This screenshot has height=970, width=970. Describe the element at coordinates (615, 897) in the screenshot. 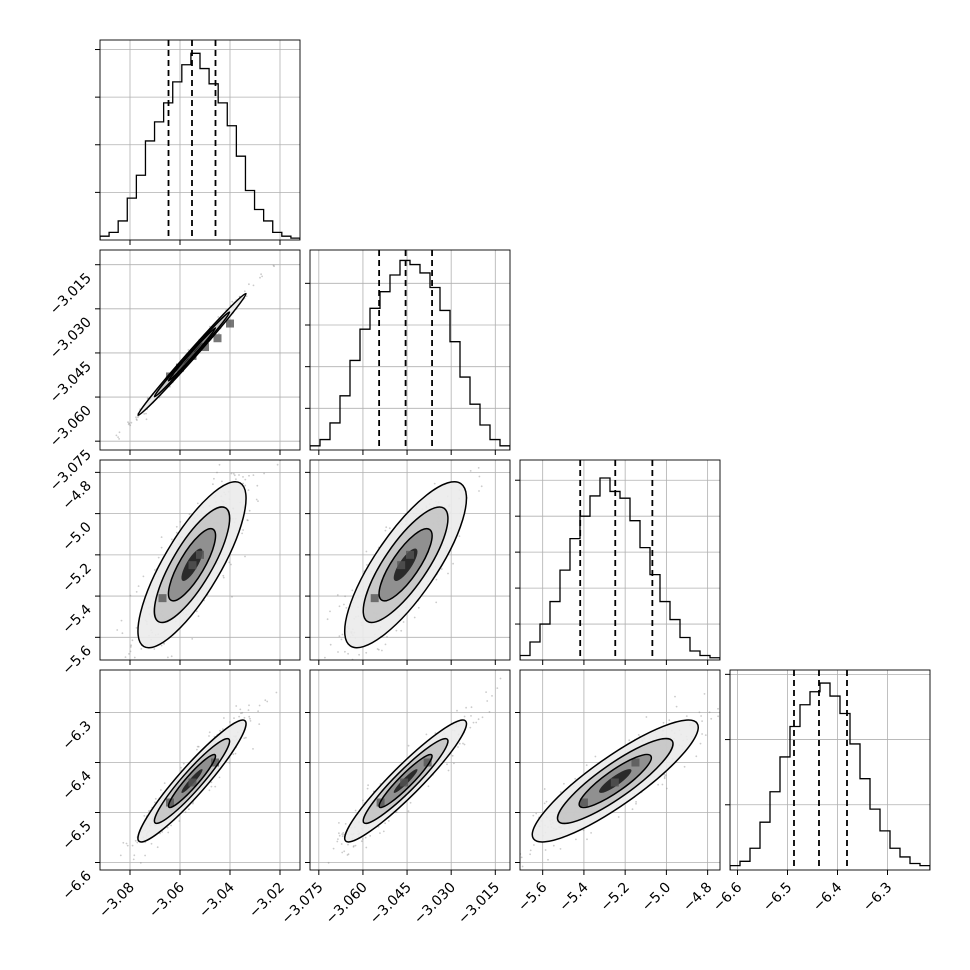

I see `x-tick-label: −5.2` at that location.